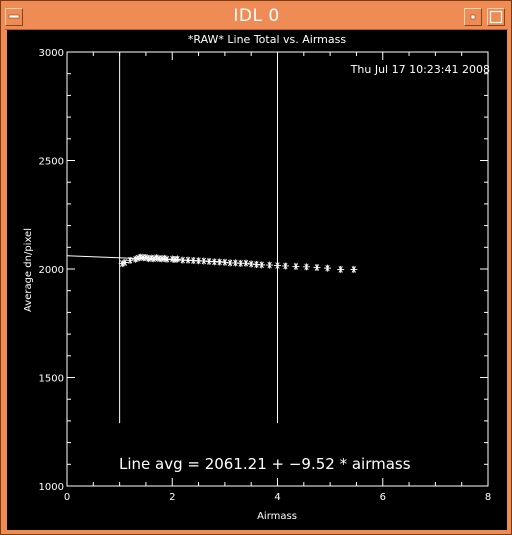  What do you see at coordinates (383, 497) in the screenshot?
I see `x-tick-label: 6` at bounding box center [383, 497].